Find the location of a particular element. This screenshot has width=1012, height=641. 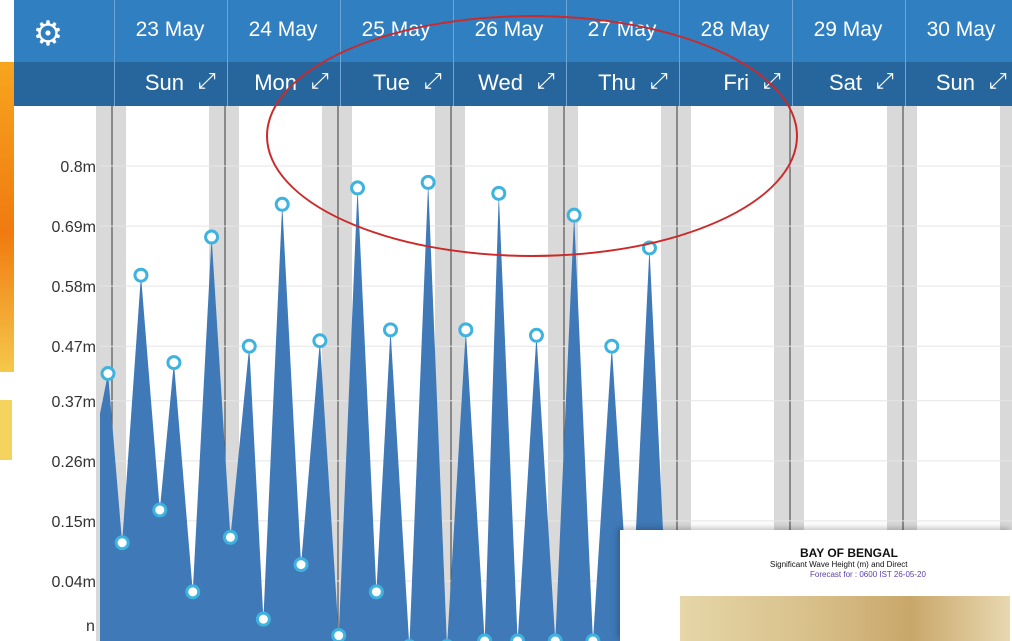

date-label: 29 May is located at coordinates (848, 29).